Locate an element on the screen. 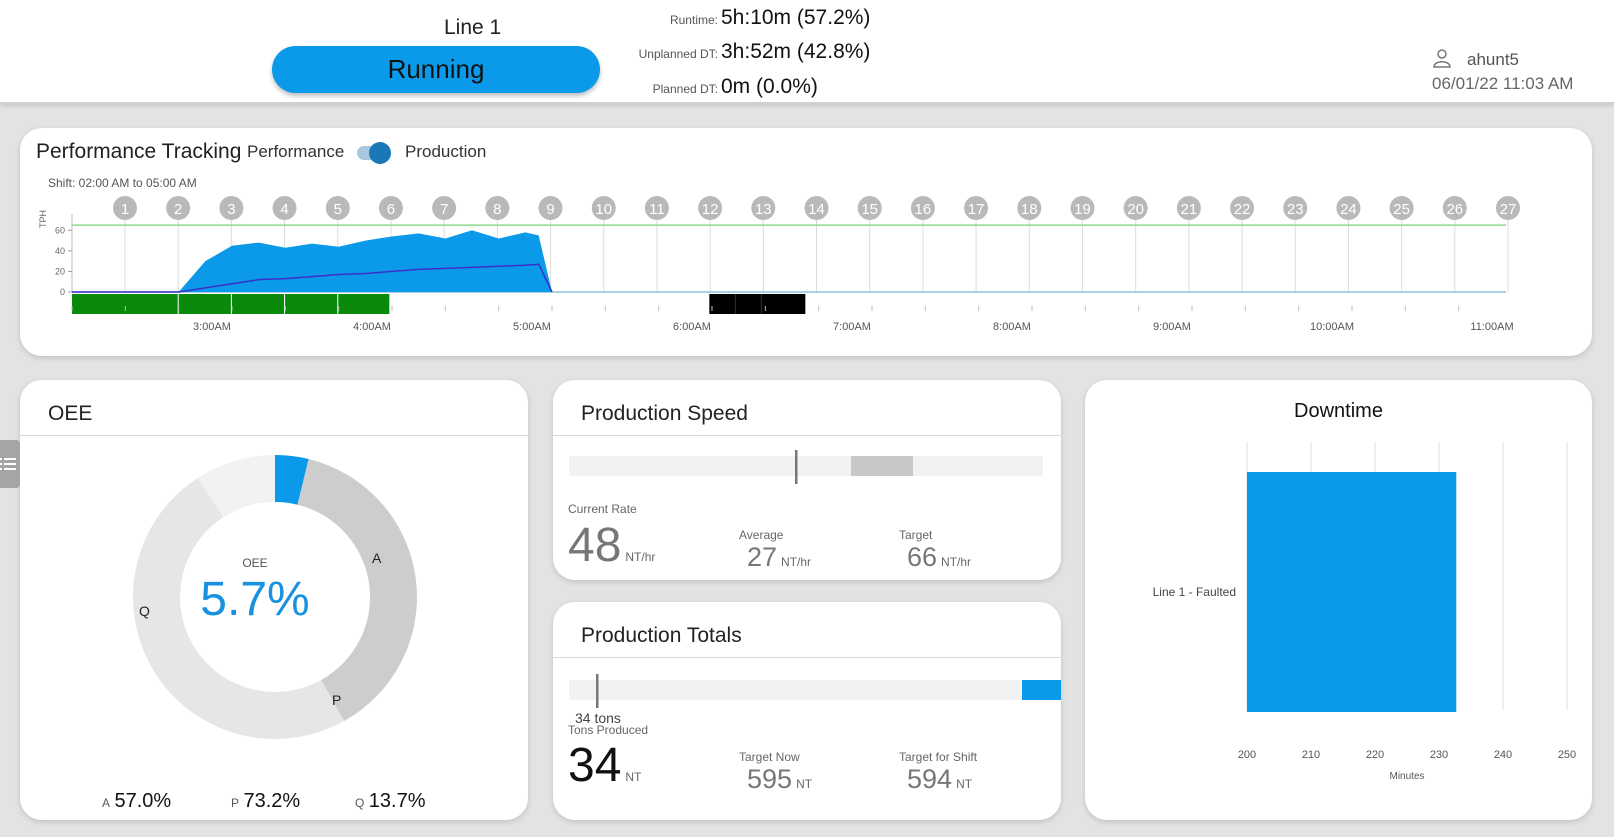  current-rate-unit: NT/hr is located at coordinates (640, 557).